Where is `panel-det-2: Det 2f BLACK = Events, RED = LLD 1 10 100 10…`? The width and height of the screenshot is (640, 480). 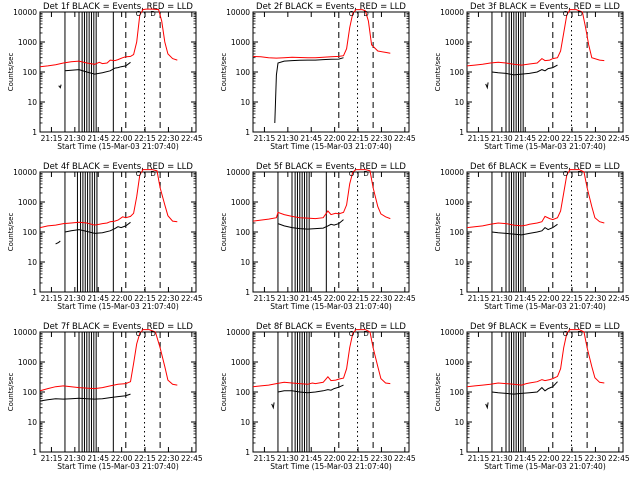
panel-det-2: Det 2f BLACK = Events, RED = LLD 1 10 100 10… is located at coordinates (318, 76).